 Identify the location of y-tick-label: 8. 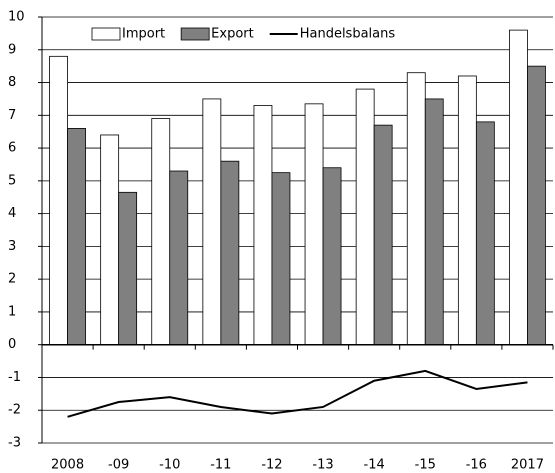
(12, 82).